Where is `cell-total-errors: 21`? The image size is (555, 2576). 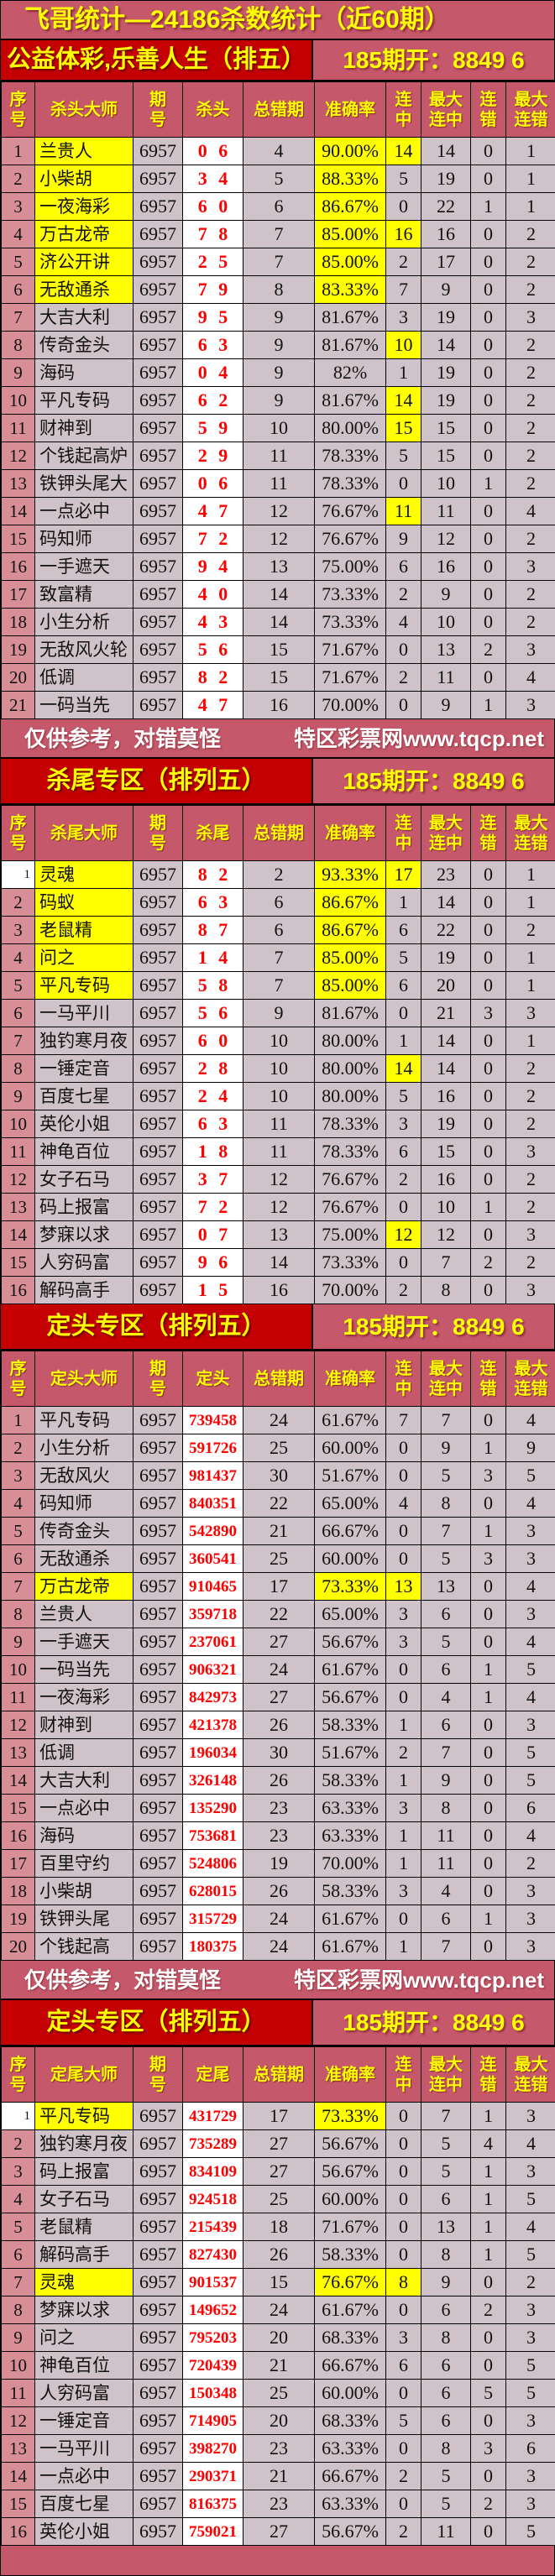 cell-total-errors: 21 is located at coordinates (279, 2366).